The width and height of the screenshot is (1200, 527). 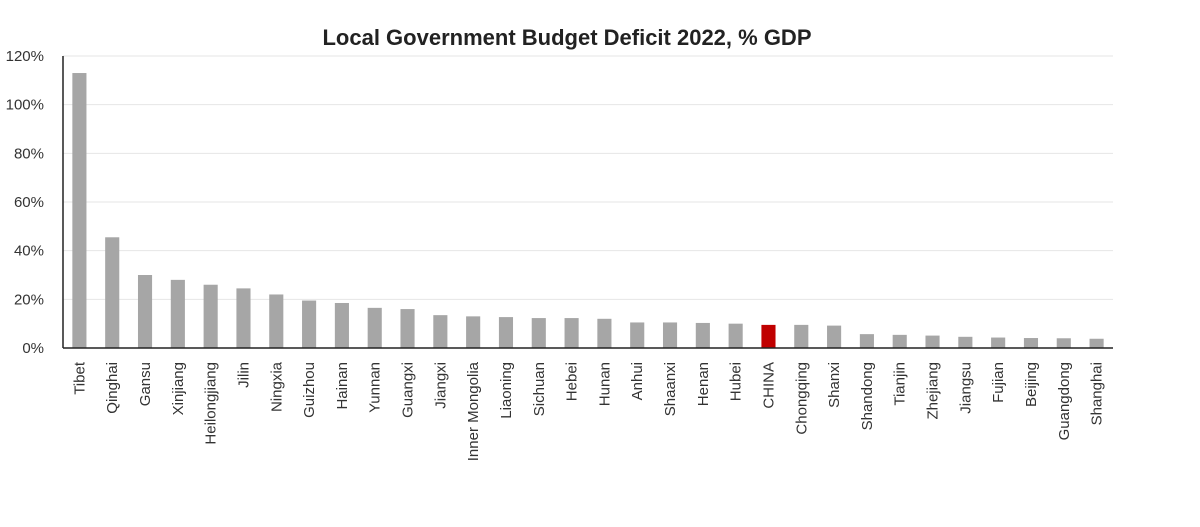 I want to click on bar-inner-mongolia, so click(x=473, y=332).